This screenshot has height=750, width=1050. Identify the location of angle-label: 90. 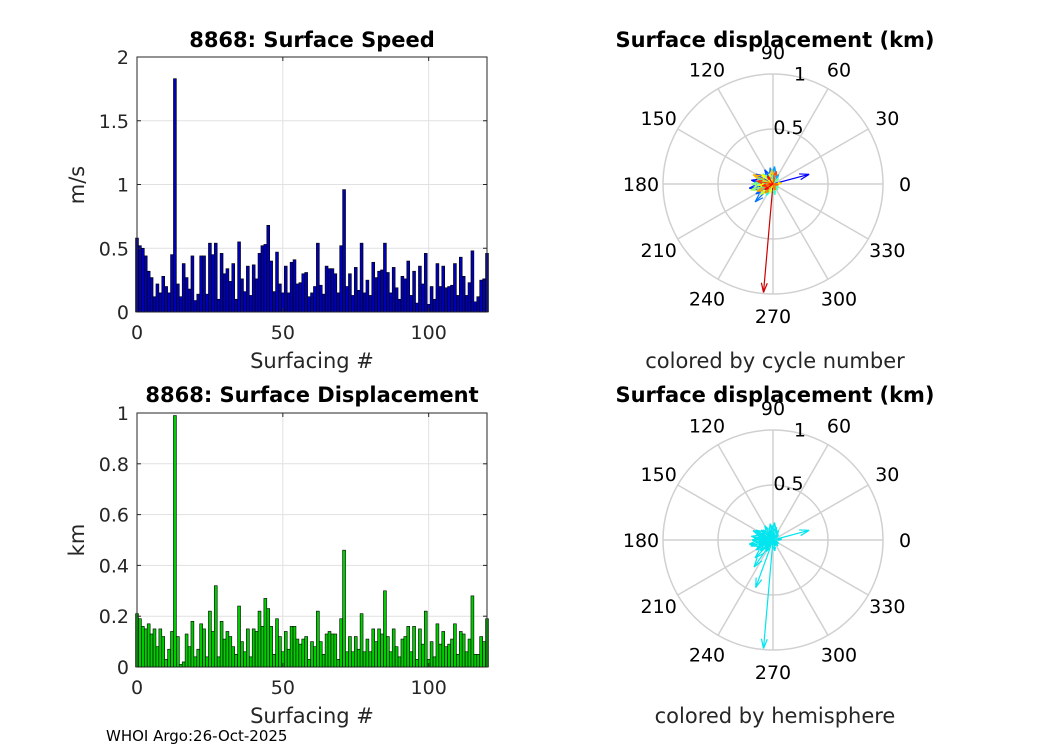
(773, 409).